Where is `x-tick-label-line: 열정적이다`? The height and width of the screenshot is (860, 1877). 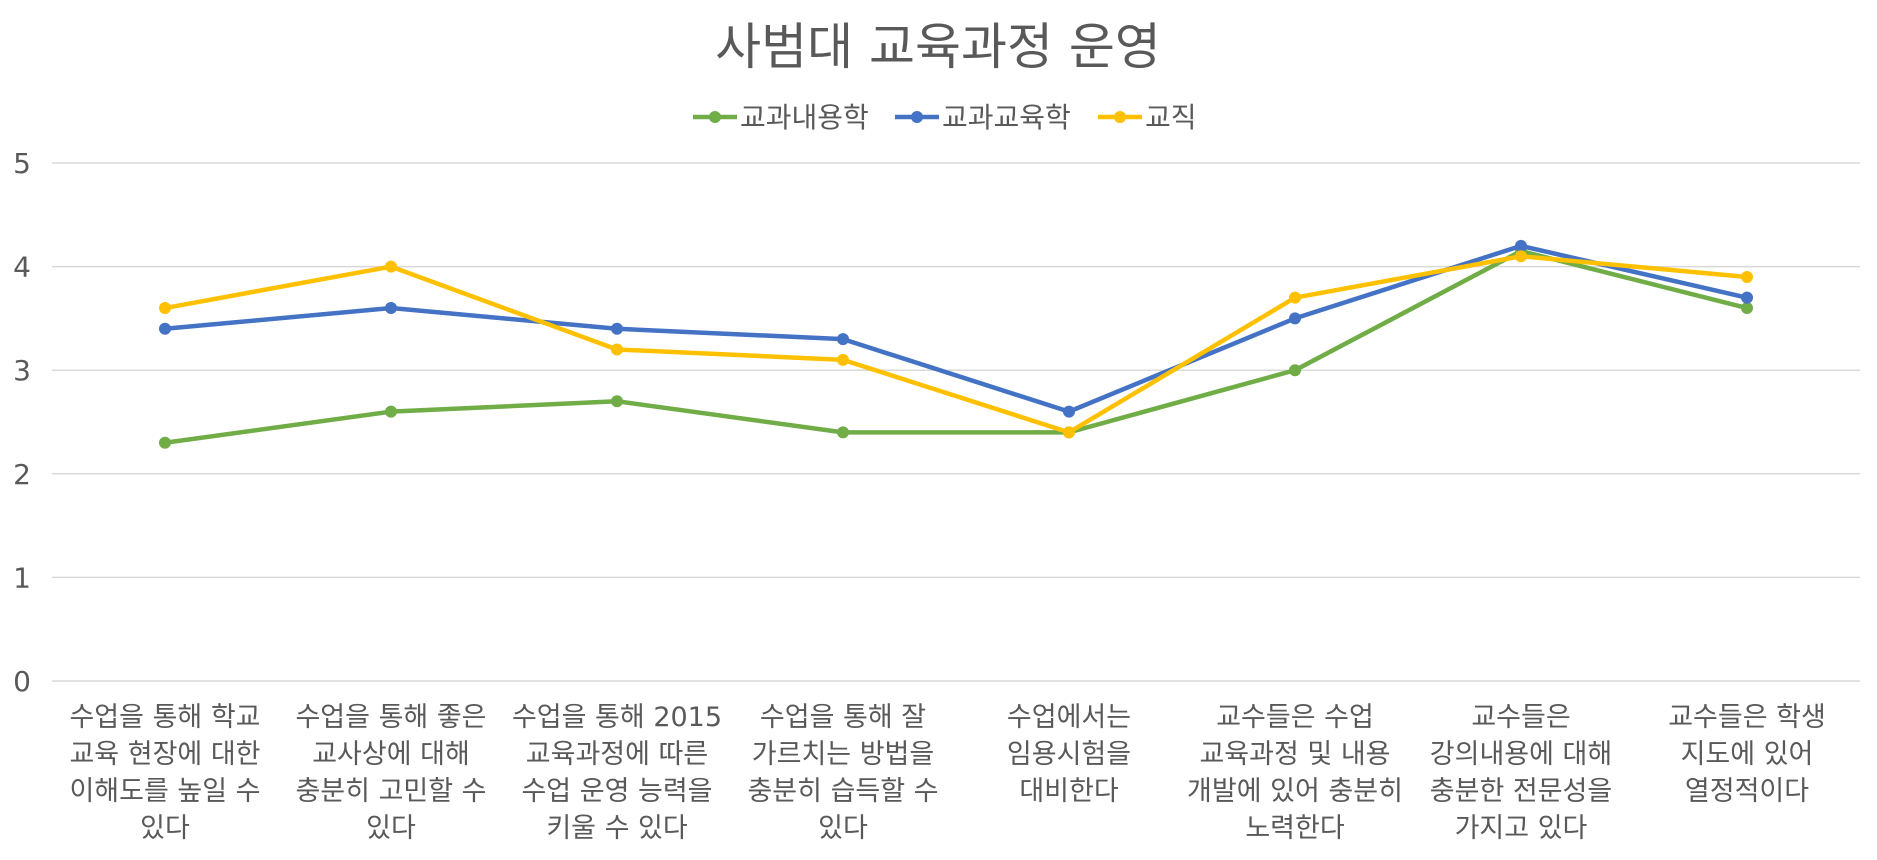
x-tick-label-line: 열정적이다 is located at coordinates (1747, 791).